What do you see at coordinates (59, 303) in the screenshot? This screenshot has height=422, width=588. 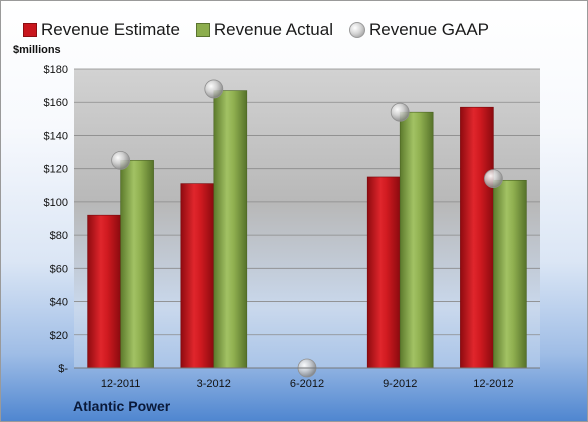 I see `y-tick-label: $40` at bounding box center [59, 303].